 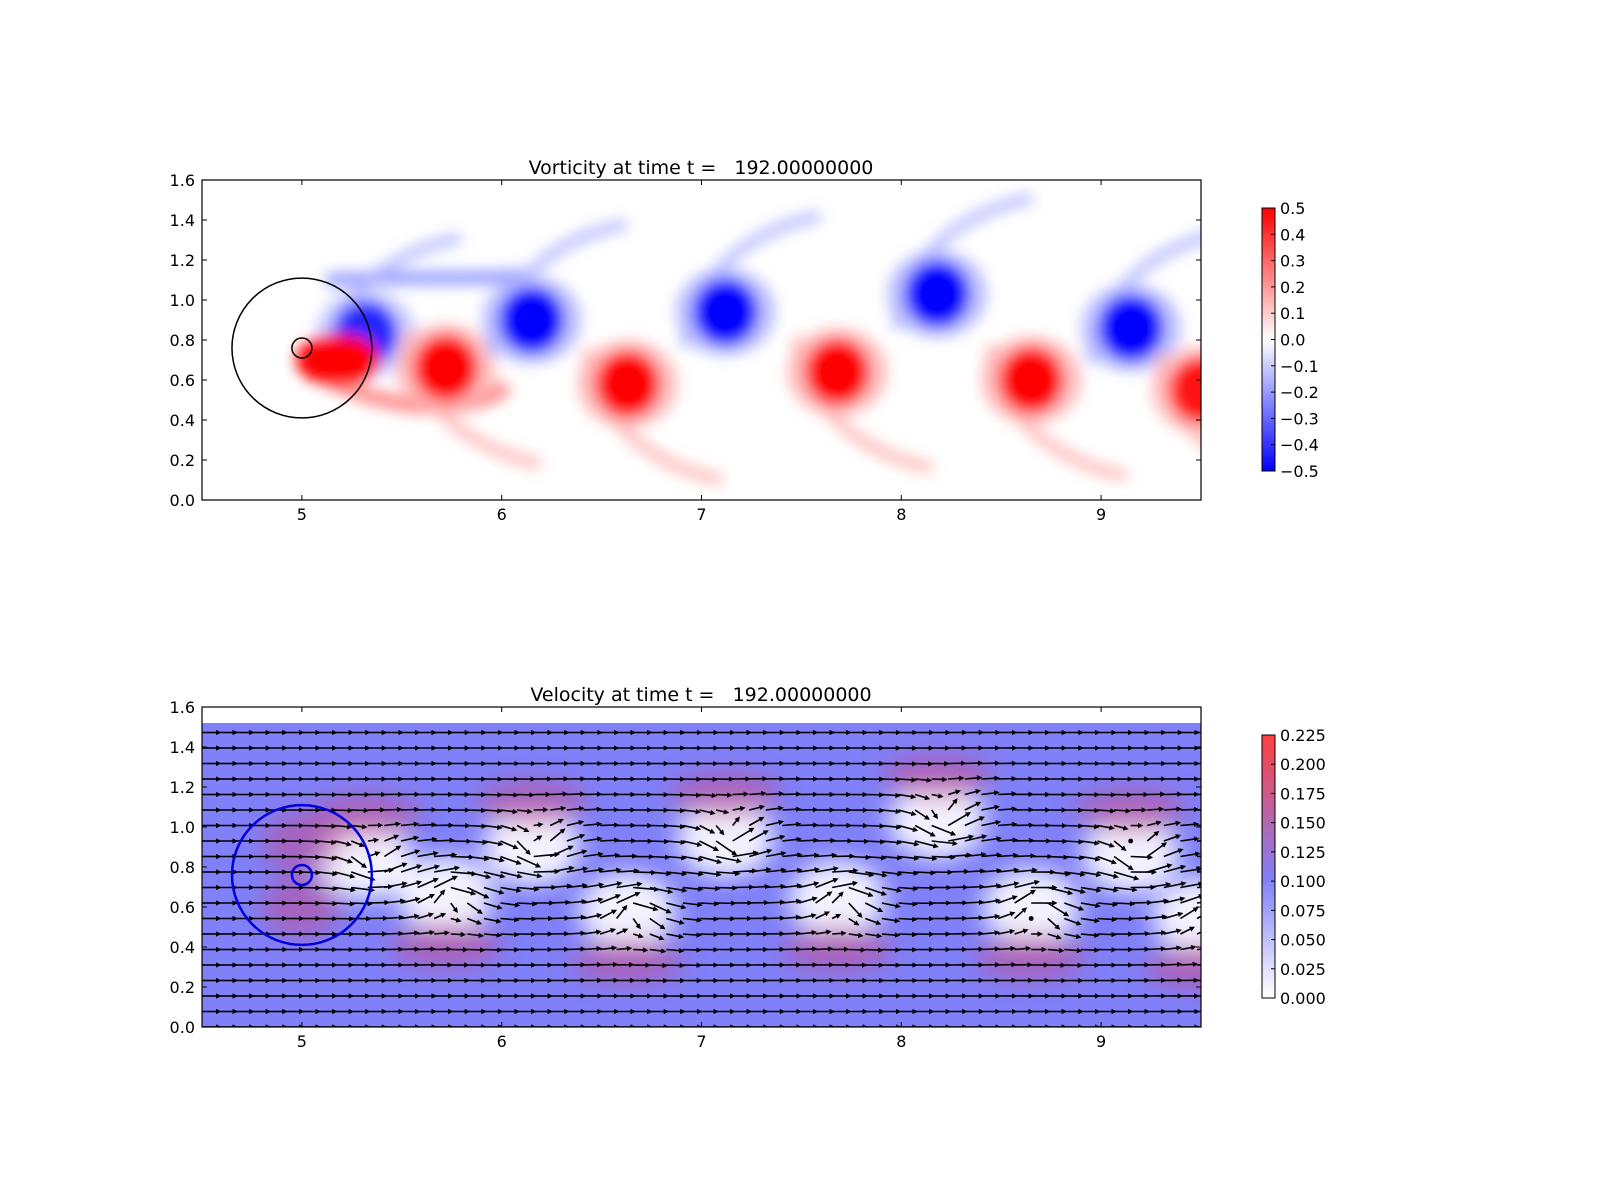 What do you see at coordinates (182, 827) in the screenshot?
I see `y-tick-label: 1.0` at bounding box center [182, 827].